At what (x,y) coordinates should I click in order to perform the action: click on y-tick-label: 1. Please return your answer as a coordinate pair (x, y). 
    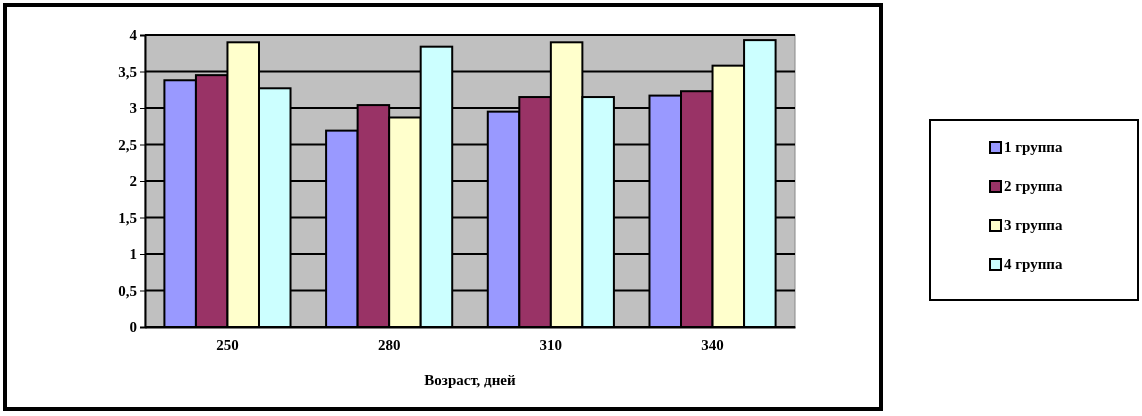
    Looking at the image, I should click on (133, 254).